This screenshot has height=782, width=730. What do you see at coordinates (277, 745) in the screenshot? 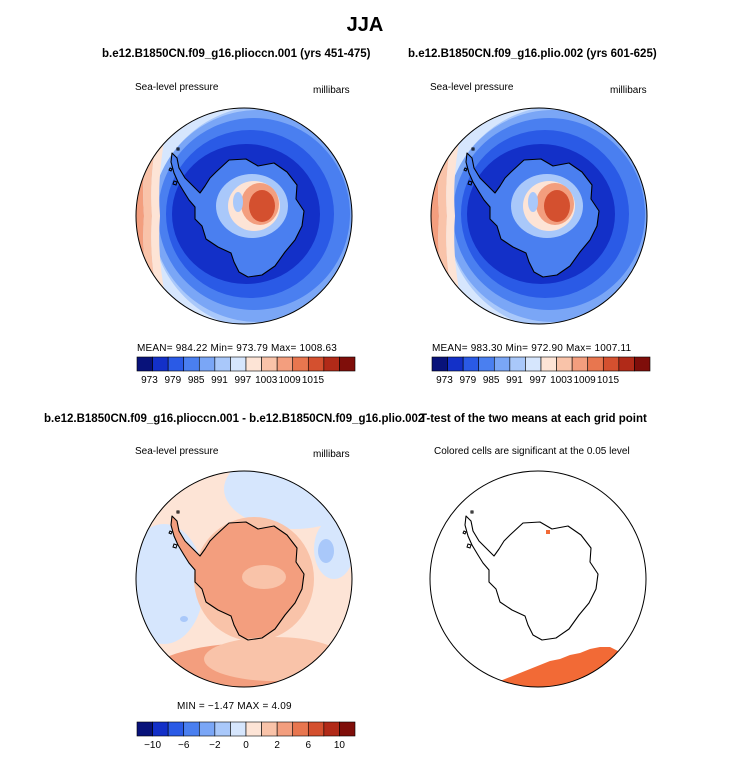
I see `colorbar-tick-label: 2` at bounding box center [277, 745].